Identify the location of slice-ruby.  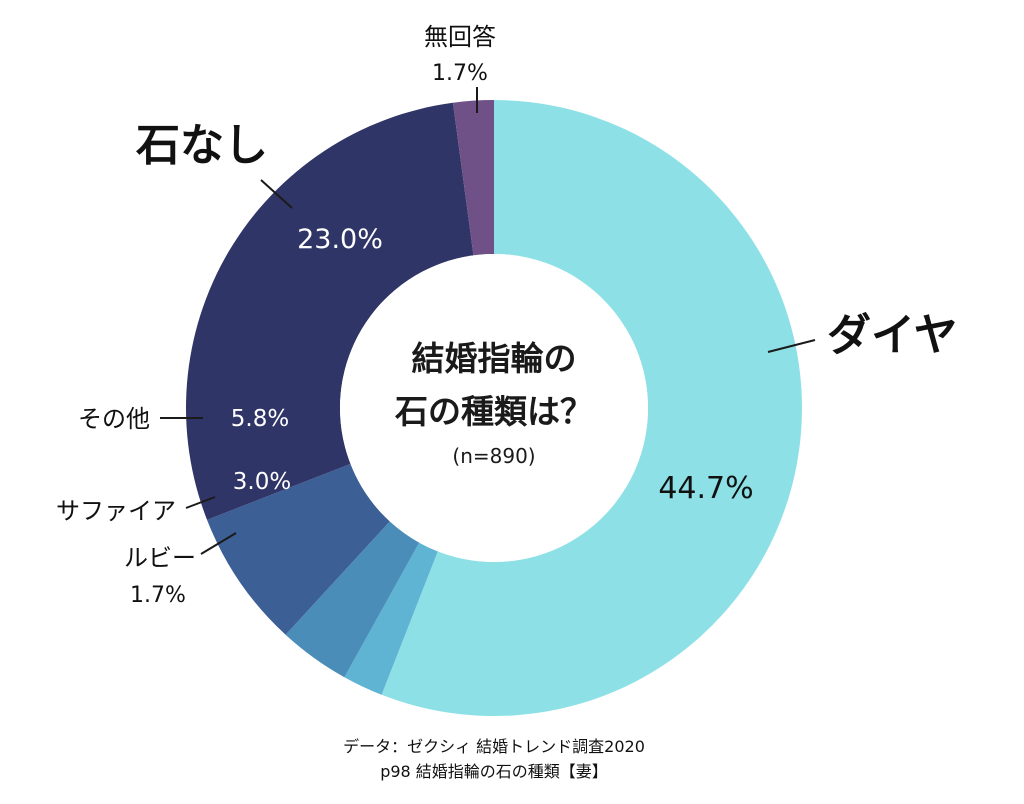
(391, 618).